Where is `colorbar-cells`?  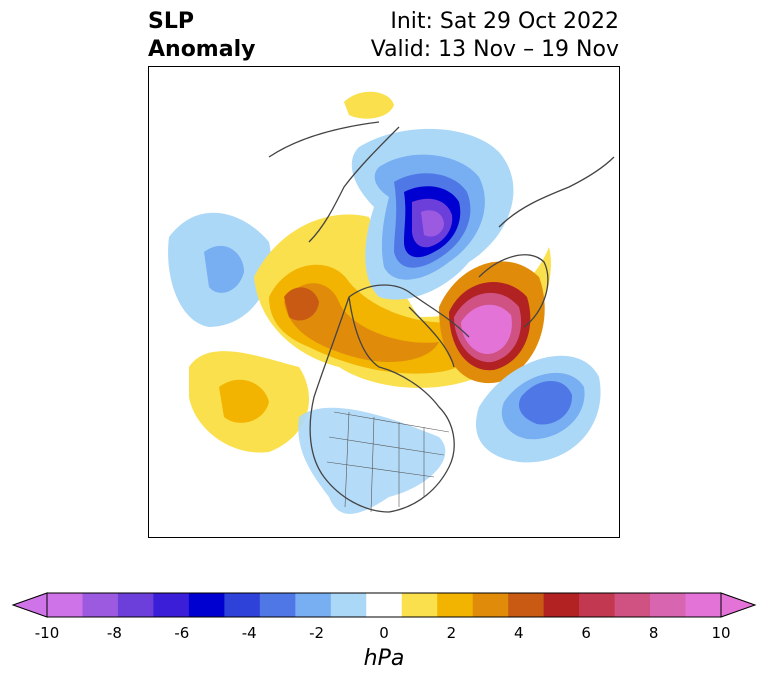 colorbar-cells is located at coordinates (384, 605).